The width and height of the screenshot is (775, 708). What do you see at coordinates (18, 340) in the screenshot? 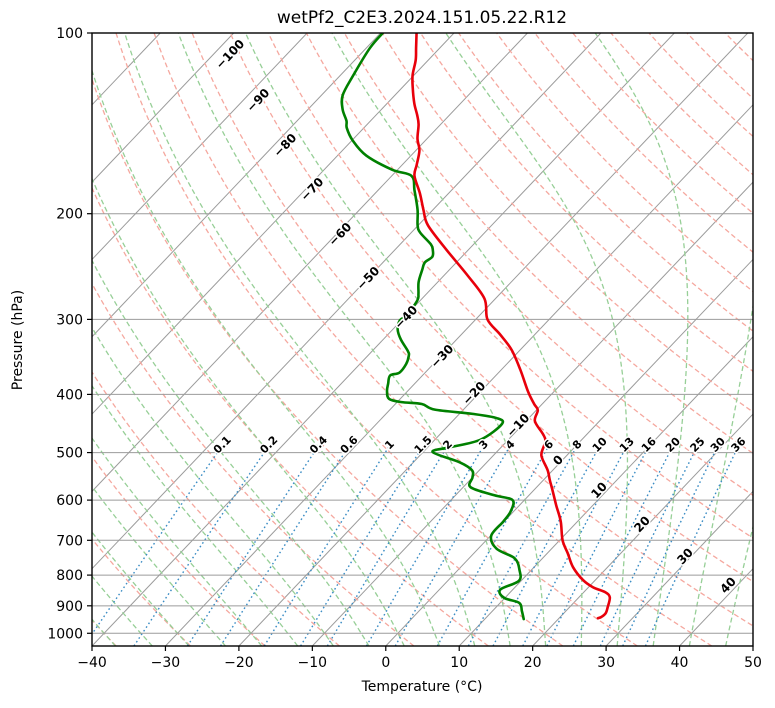
I see `y-axis-label: Pressure (hPa)` at bounding box center [18, 340].